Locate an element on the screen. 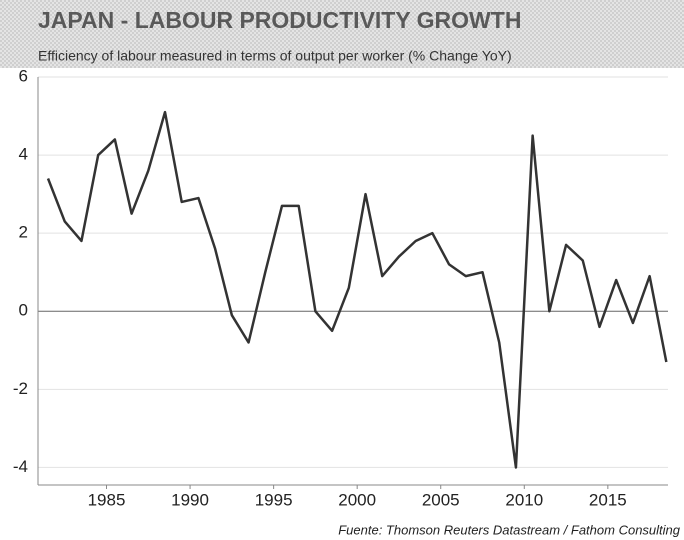 This screenshot has height=540, width=684. y-tick-label: 4 is located at coordinates (23, 154).